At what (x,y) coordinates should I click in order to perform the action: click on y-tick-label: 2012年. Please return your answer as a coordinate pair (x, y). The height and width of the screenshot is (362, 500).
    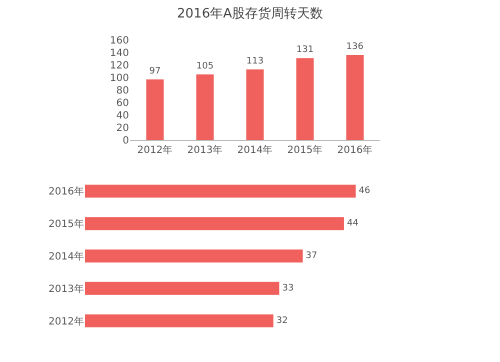
    Looking at the image, I should click on (66, 321).